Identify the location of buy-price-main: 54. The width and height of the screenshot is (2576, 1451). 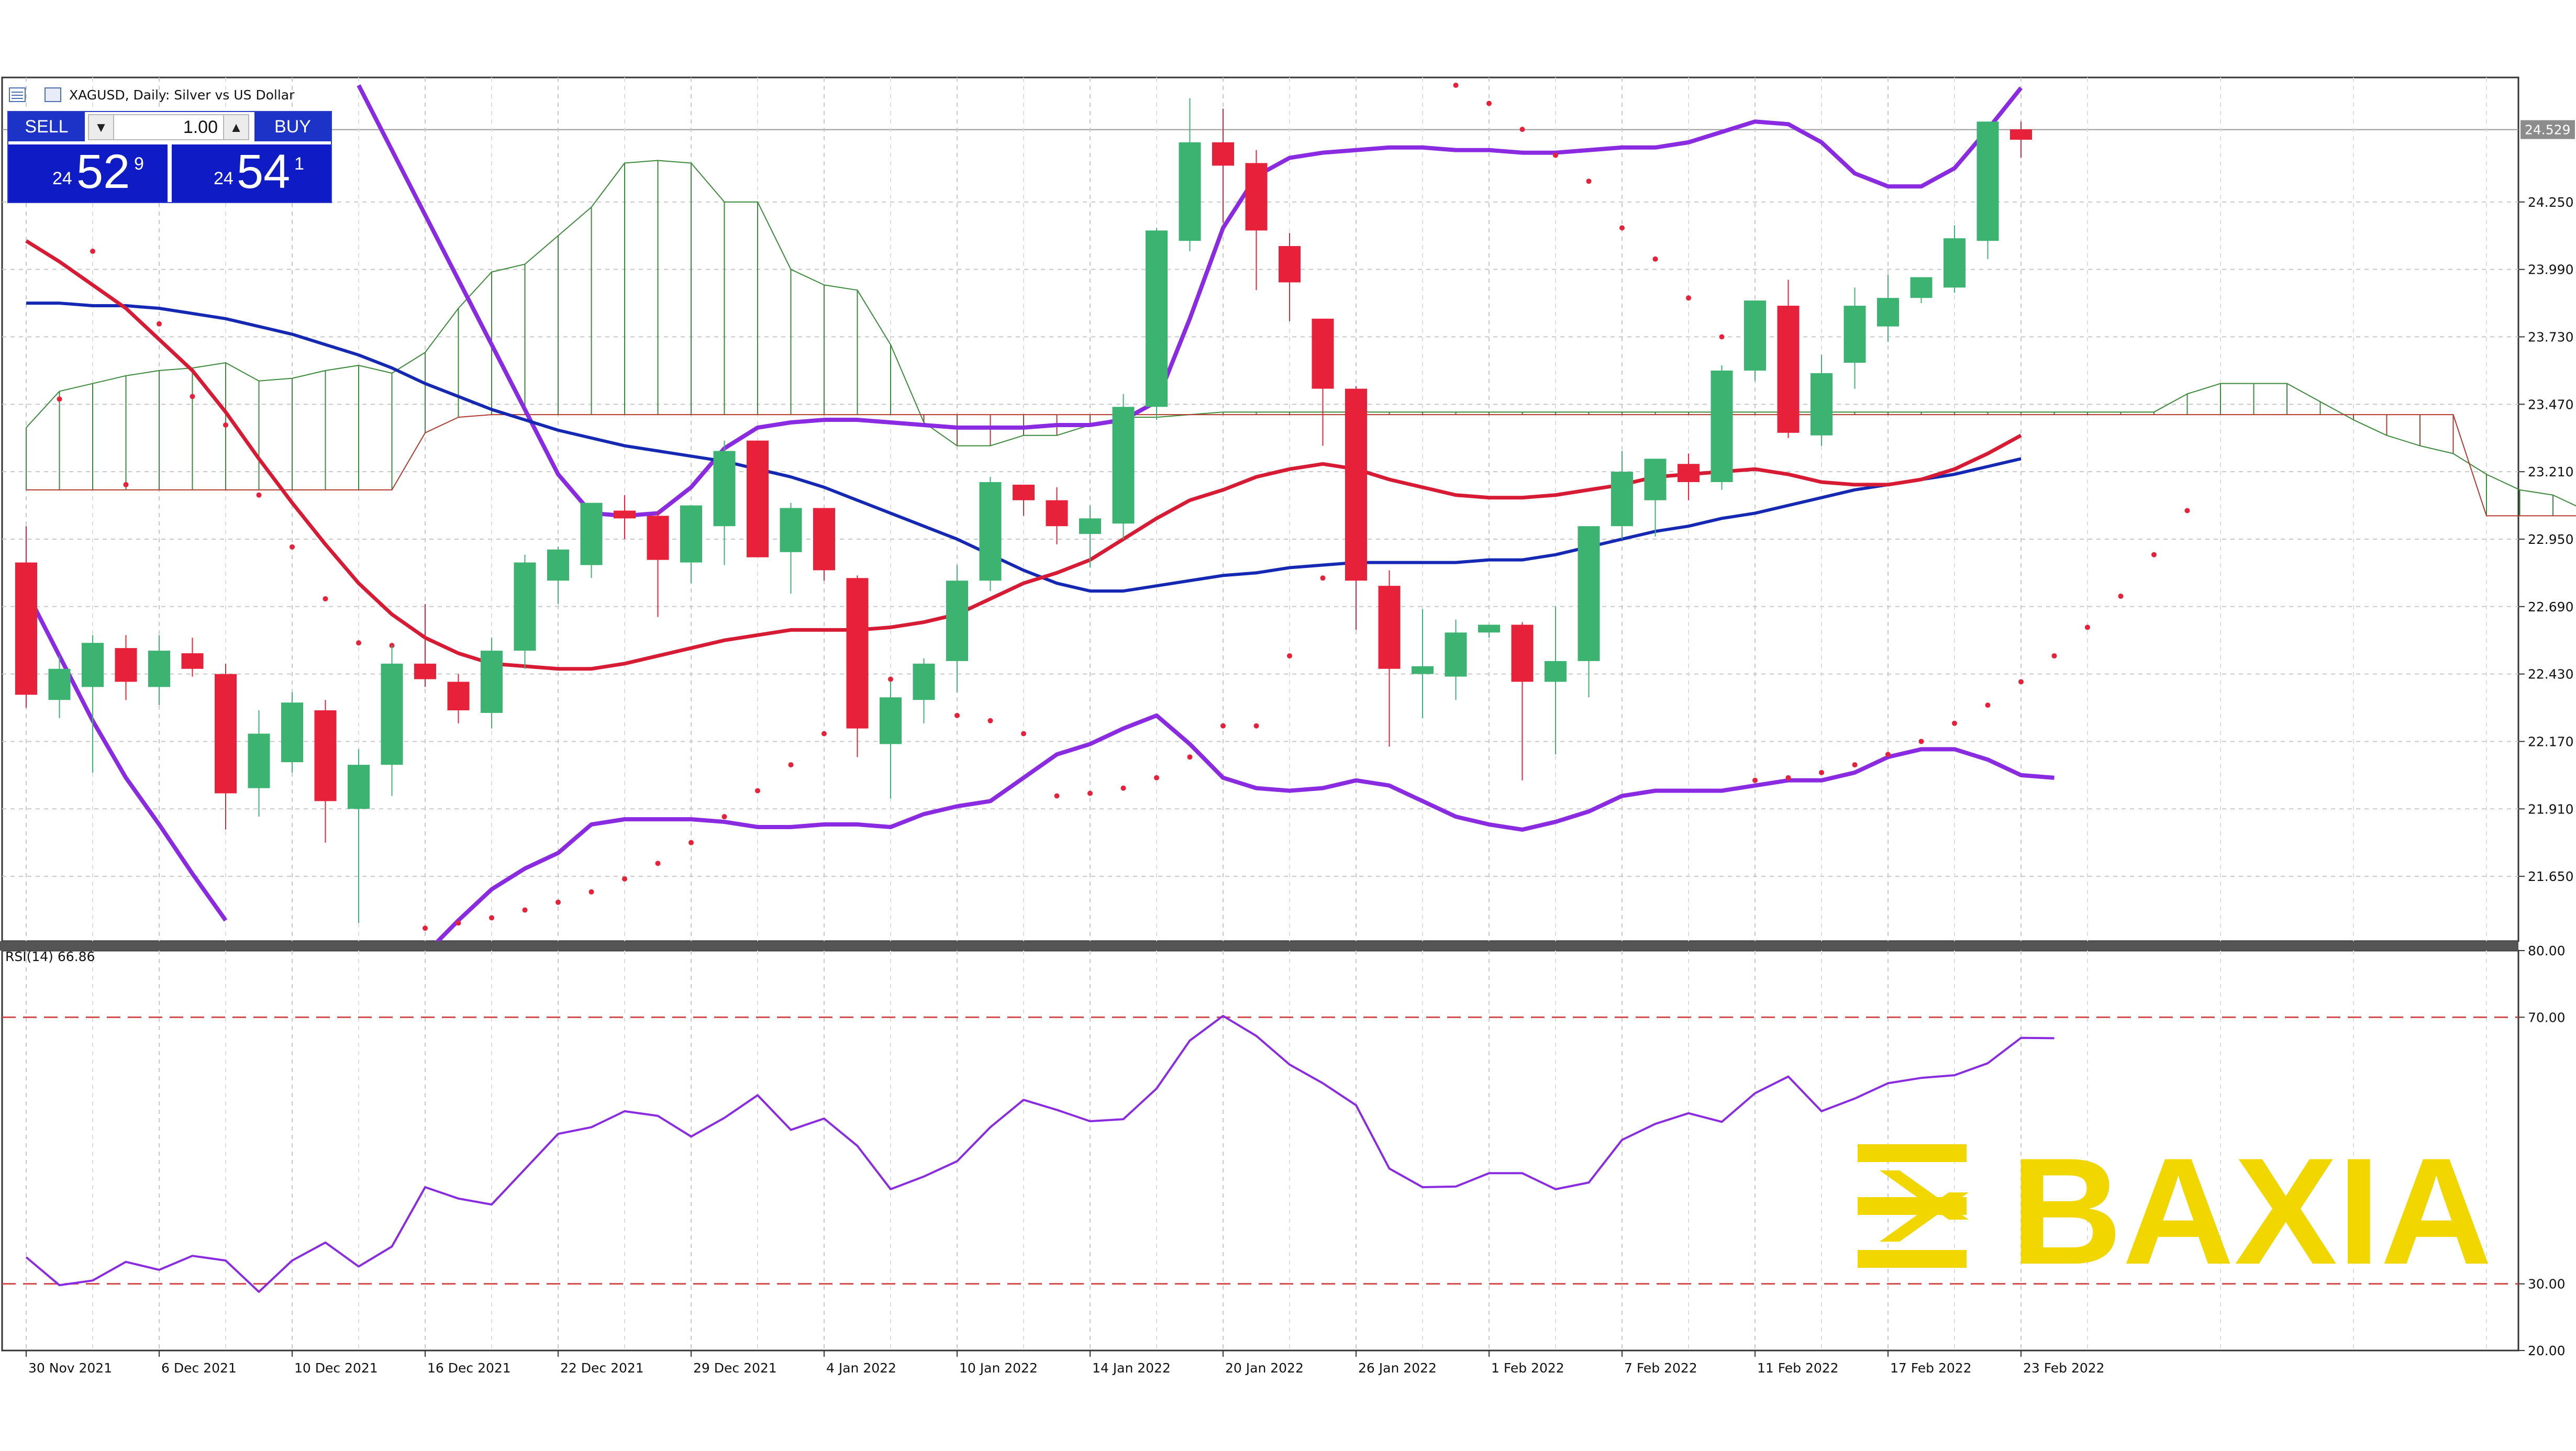
(264, 172).